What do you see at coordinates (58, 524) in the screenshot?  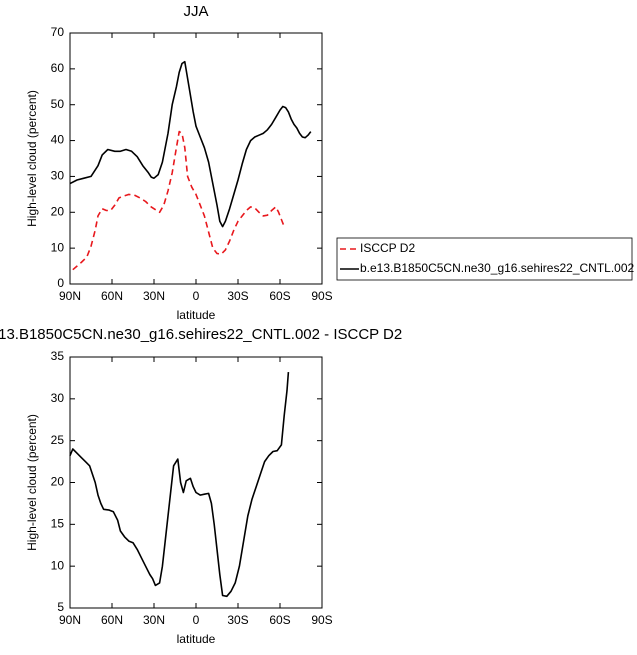 I see `y-tick-label: 15` at bounding box center [58, 524].